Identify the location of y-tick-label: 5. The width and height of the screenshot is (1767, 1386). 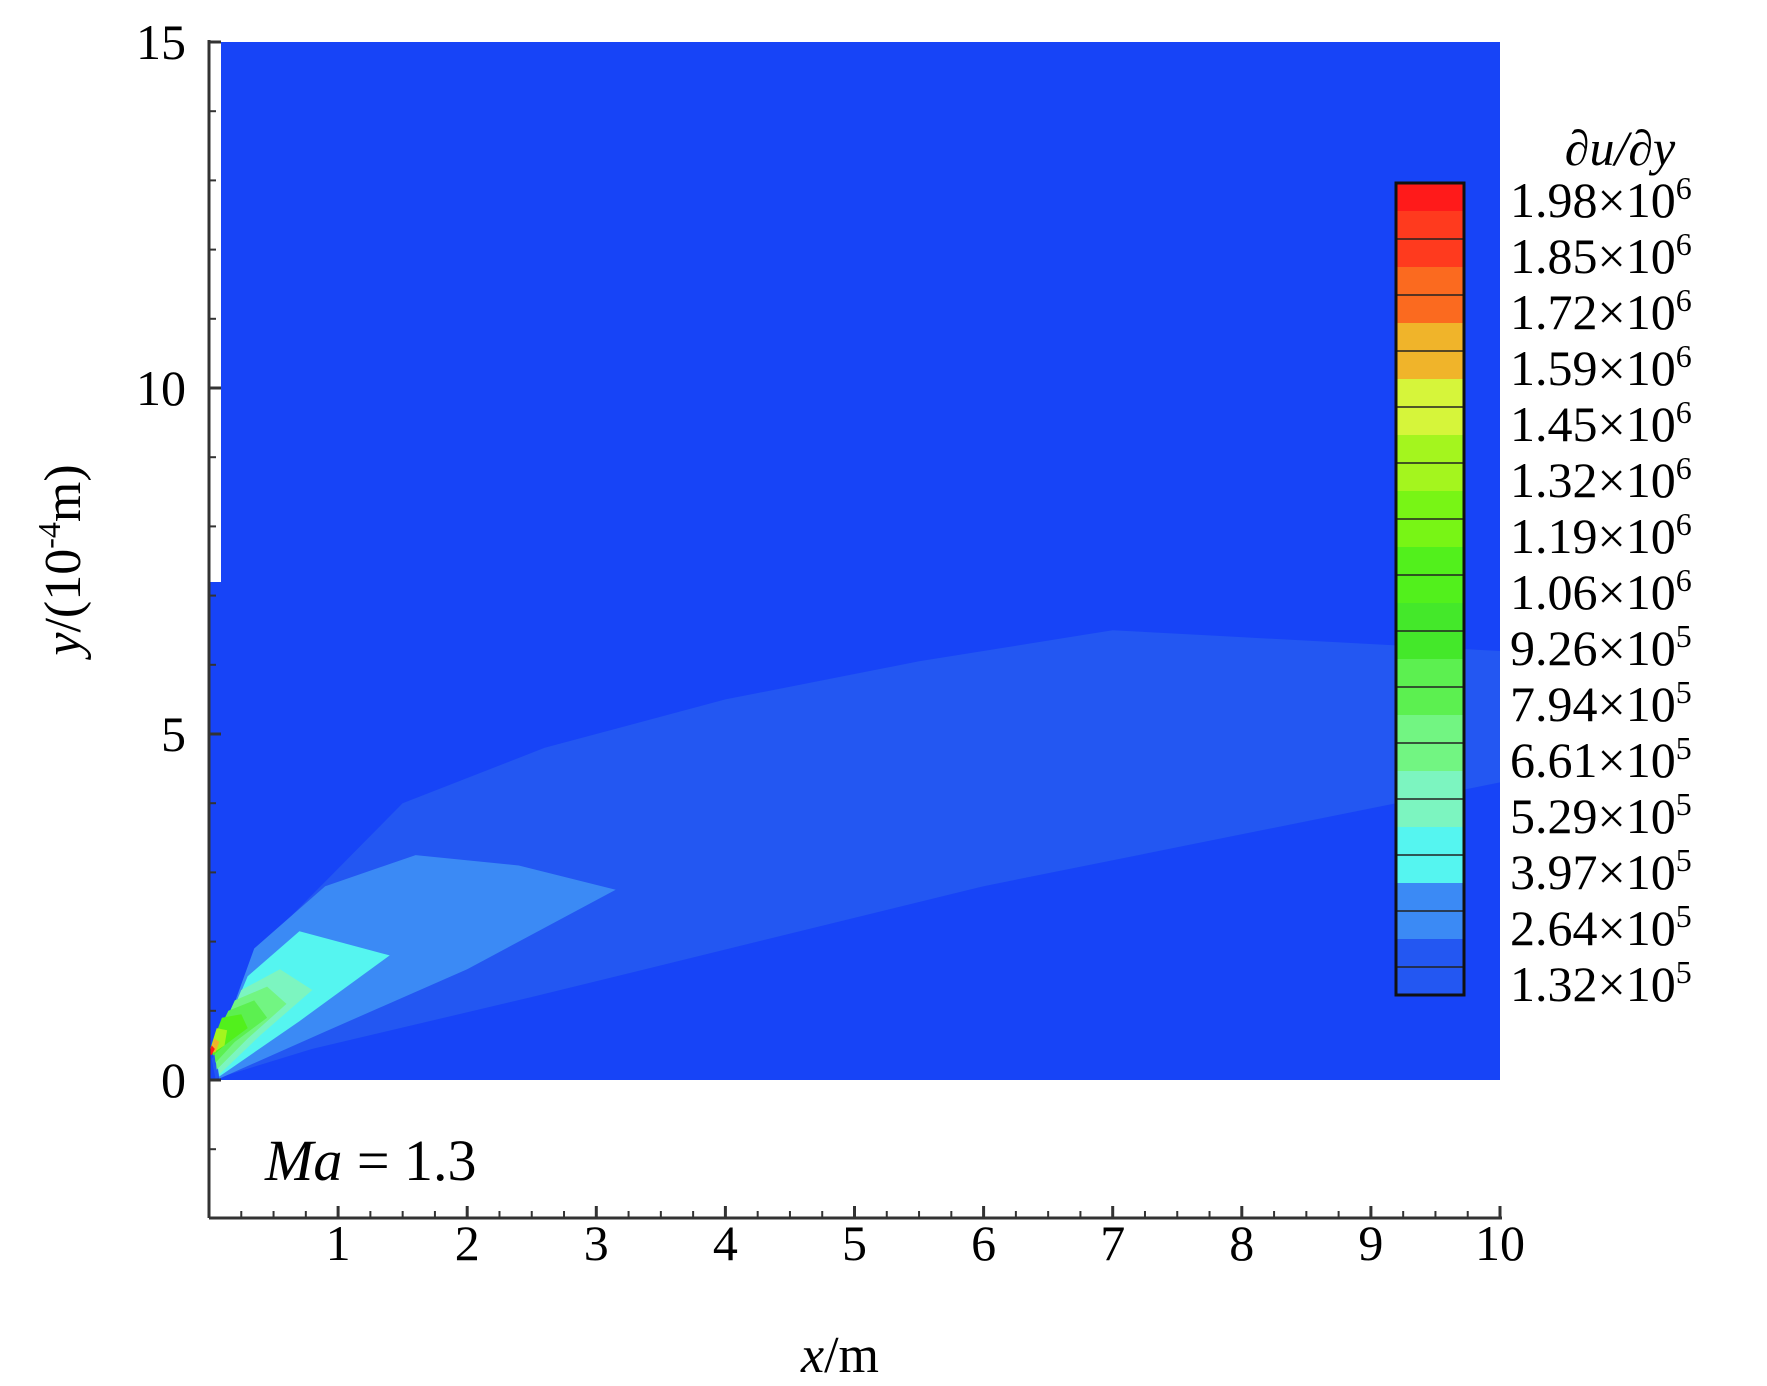
(173, 734).